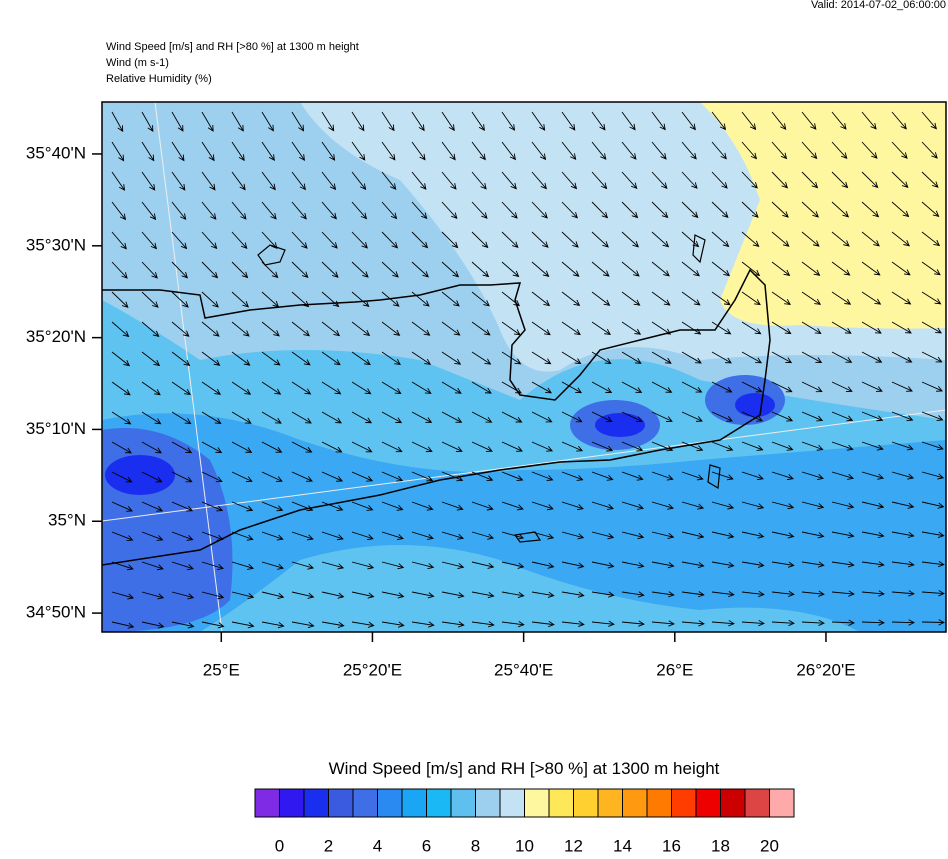 Image resolution: width=948 pixels, height=859 pixels. Describe the element at coordinates (755, 405) in the screenshot. I see `field-core` at that location.